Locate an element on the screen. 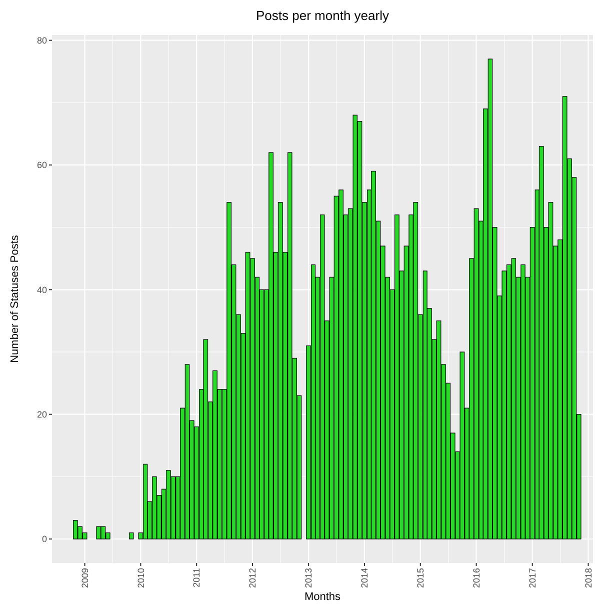  y-axis-title: Number of Statuses Posts is located at coordinates (15, 298).